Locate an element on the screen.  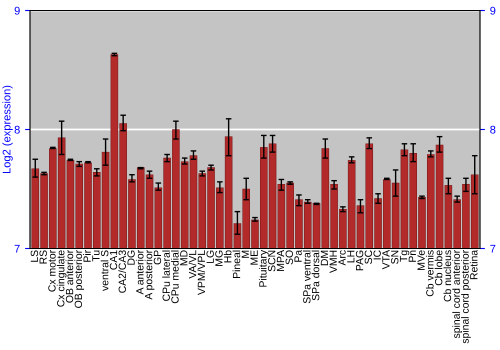
x-tick-label: VMH is located at coordinates (333, 261).